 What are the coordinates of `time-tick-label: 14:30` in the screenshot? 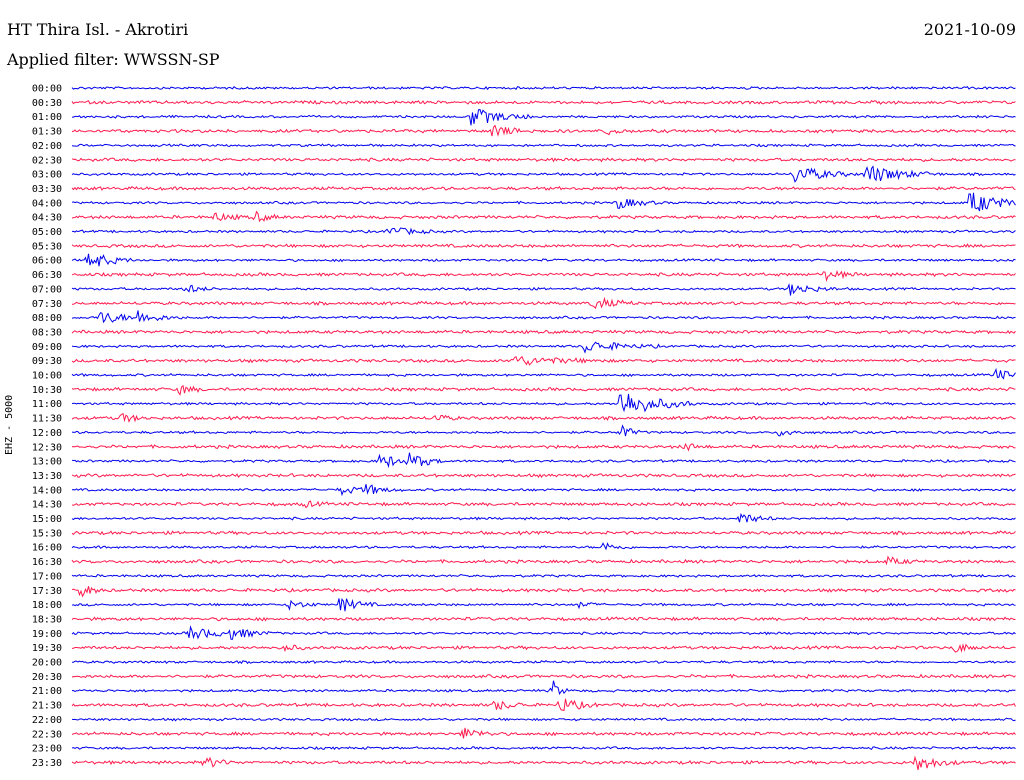 It's located at (47, 505).